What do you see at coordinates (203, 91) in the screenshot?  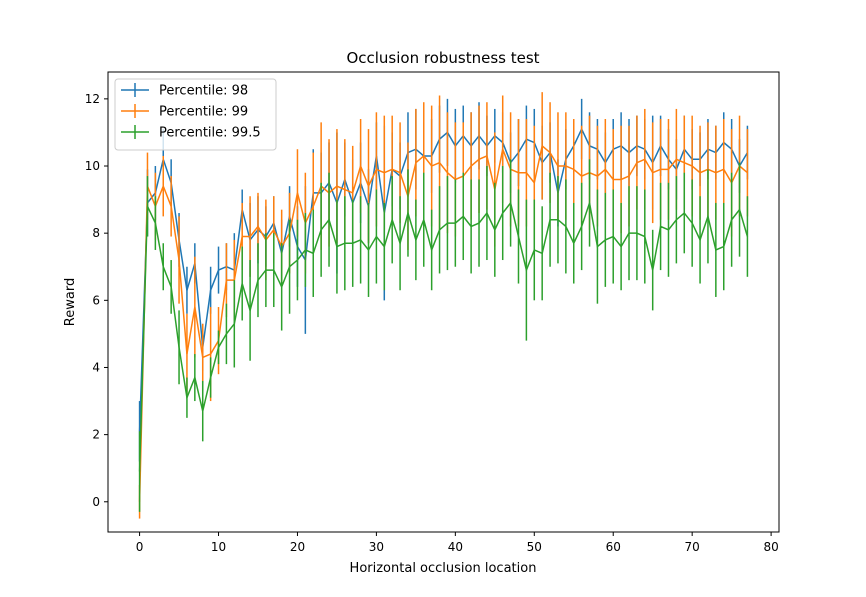 I see `legend-label: Percentile: 98` at bounding box center [203, 91].